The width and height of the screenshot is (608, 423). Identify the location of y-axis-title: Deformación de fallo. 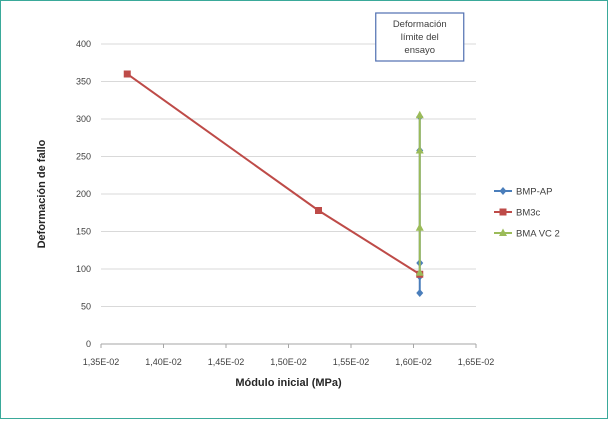
(42, 193).